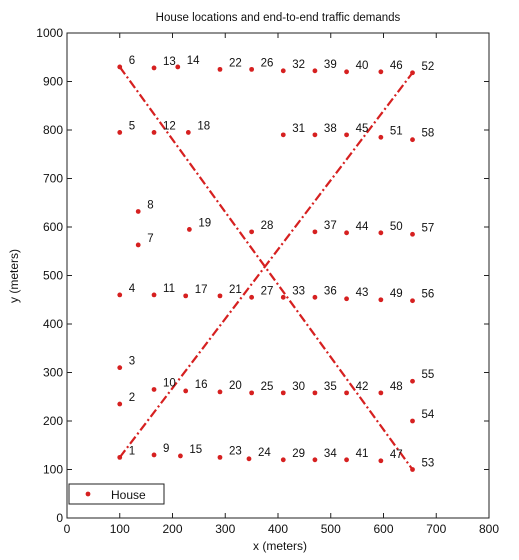 This screenshot has height=560, width=519. What do you see at coordinates (204, 223) in the screenshot?
I see `house-label: 19` at bounding box center [204, 223].